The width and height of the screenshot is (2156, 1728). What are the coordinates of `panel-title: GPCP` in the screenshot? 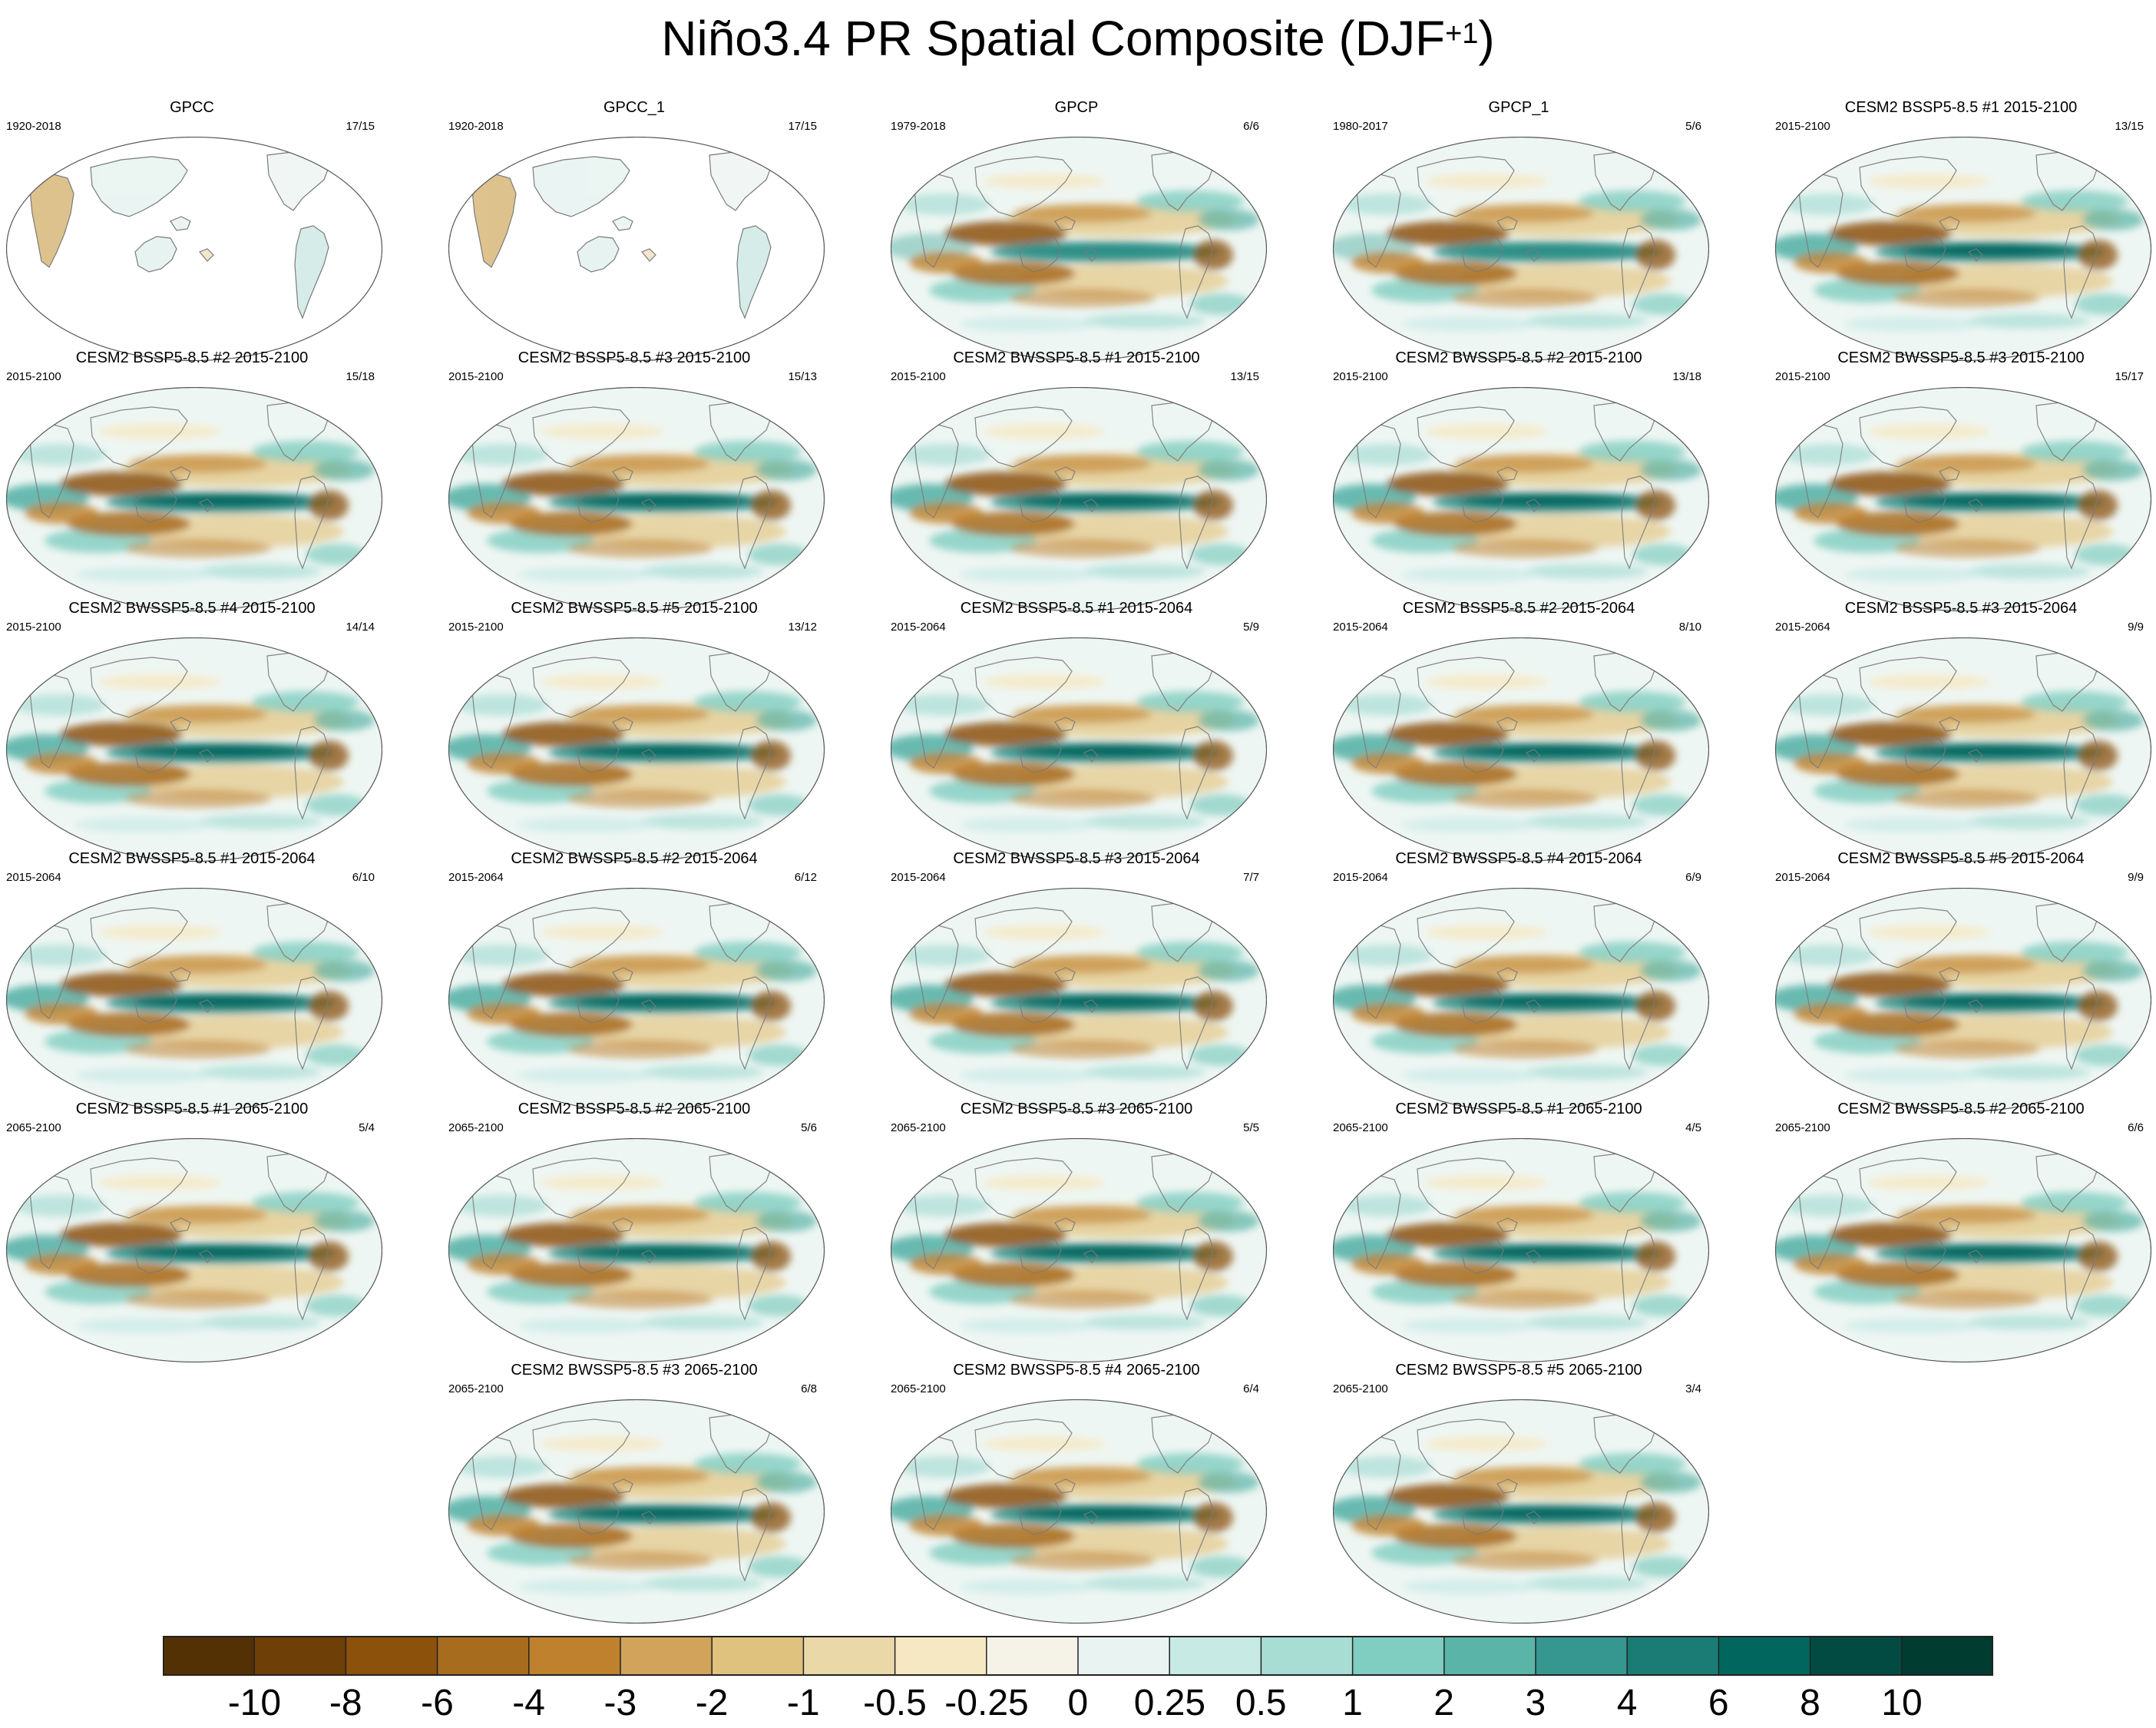 It's located at (1077, 107).